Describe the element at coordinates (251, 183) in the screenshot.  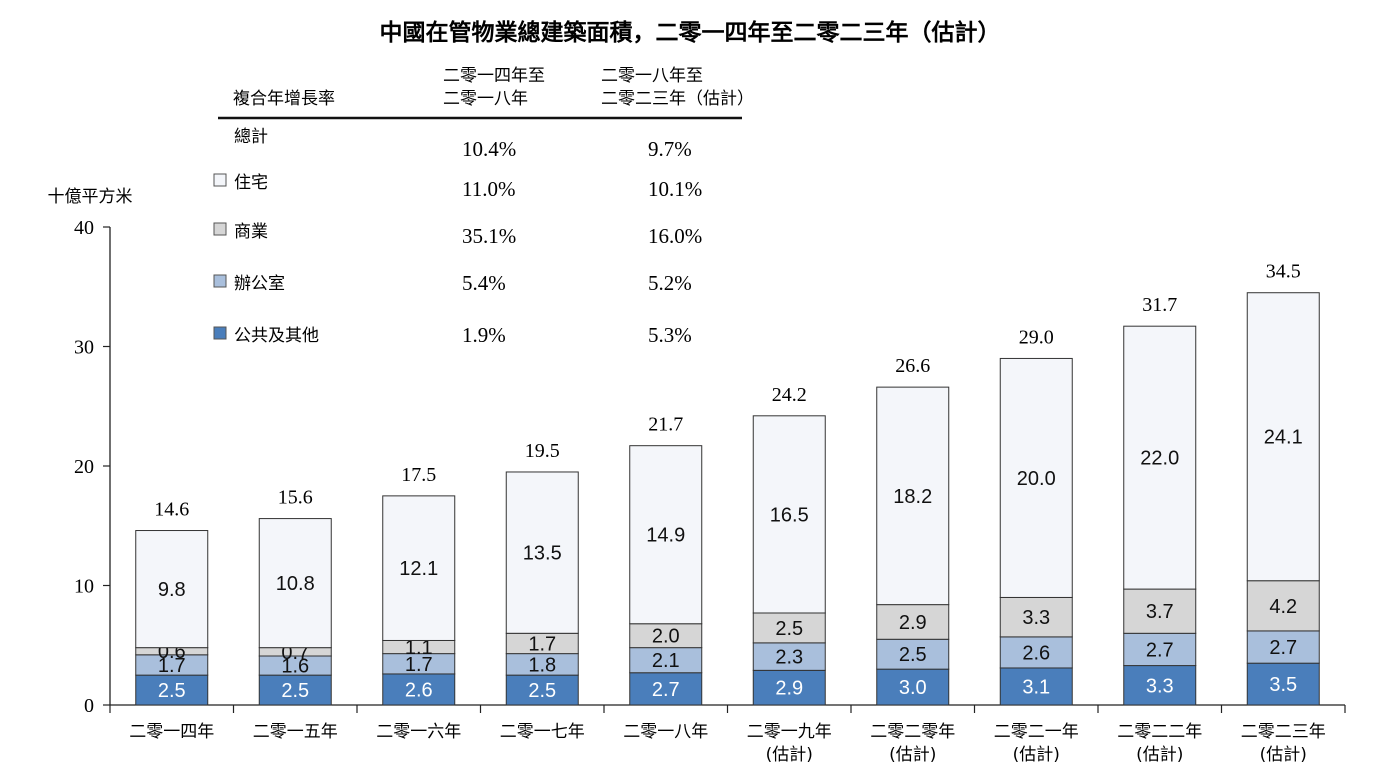
I see `legend-label: 住宅` at that location.